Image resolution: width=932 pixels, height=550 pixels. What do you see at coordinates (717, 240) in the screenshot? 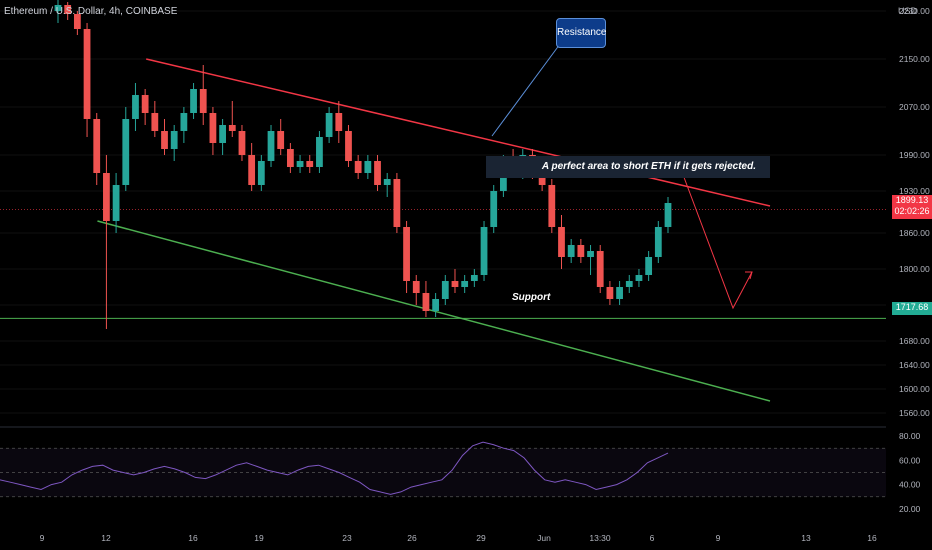
I see `projection-arrow` at bounding box center [717, 240].